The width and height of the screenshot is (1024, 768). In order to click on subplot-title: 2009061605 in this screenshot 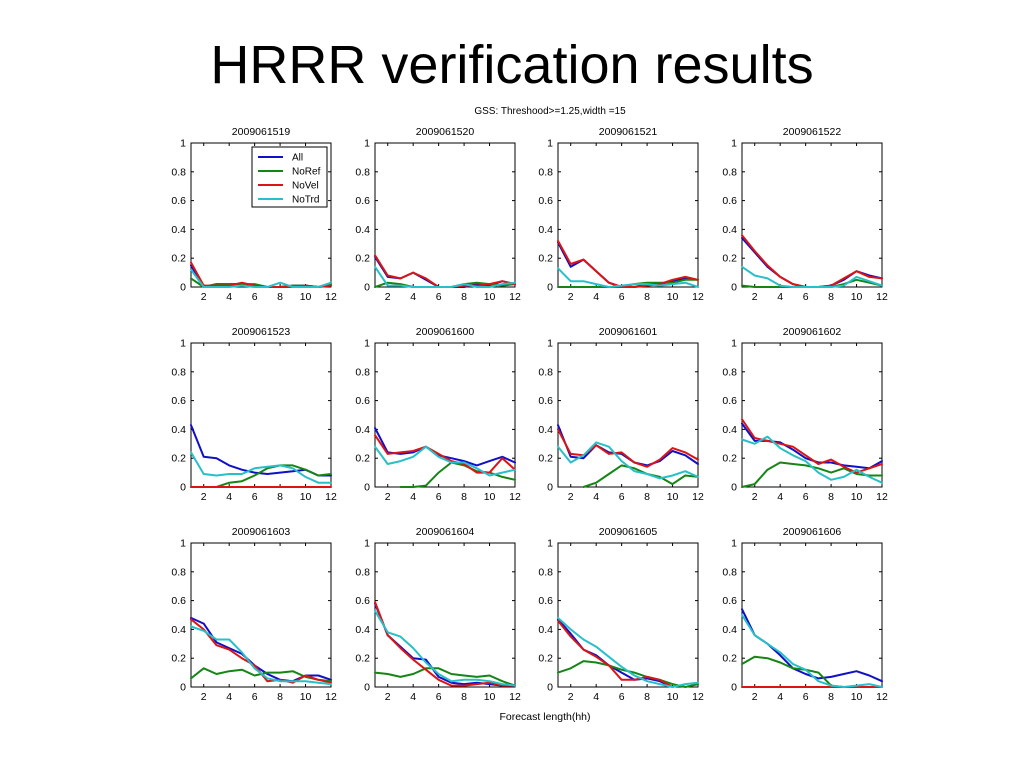, I will do `click(628, 532)`.